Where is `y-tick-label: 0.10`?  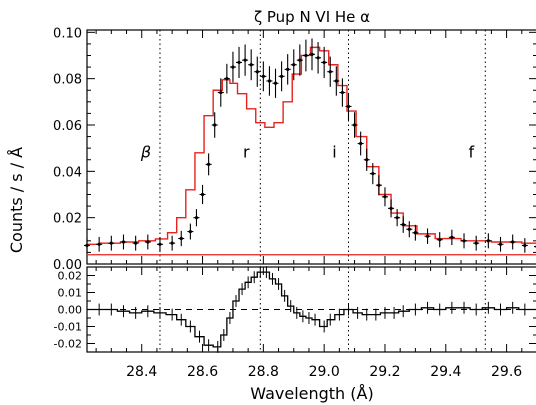 y-tick-label: 0.10 is located at coordinates (67, 33).